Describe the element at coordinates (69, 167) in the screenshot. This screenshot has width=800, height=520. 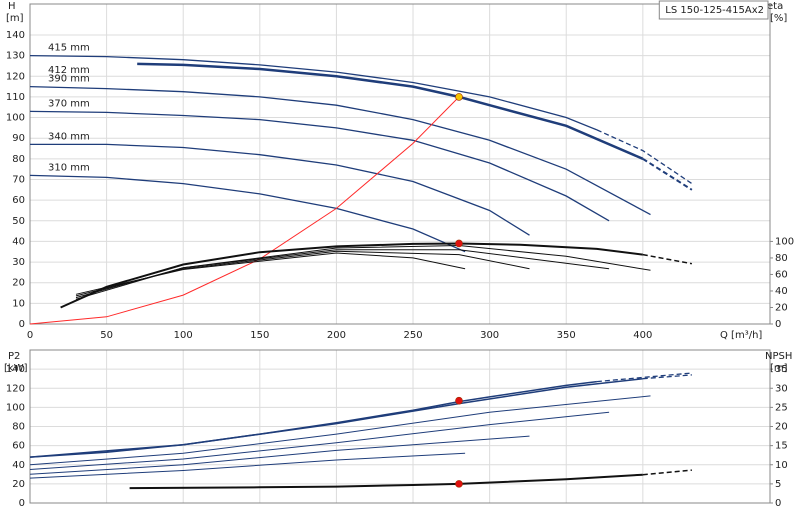
I see `curve-label: 310 mm` at that location.